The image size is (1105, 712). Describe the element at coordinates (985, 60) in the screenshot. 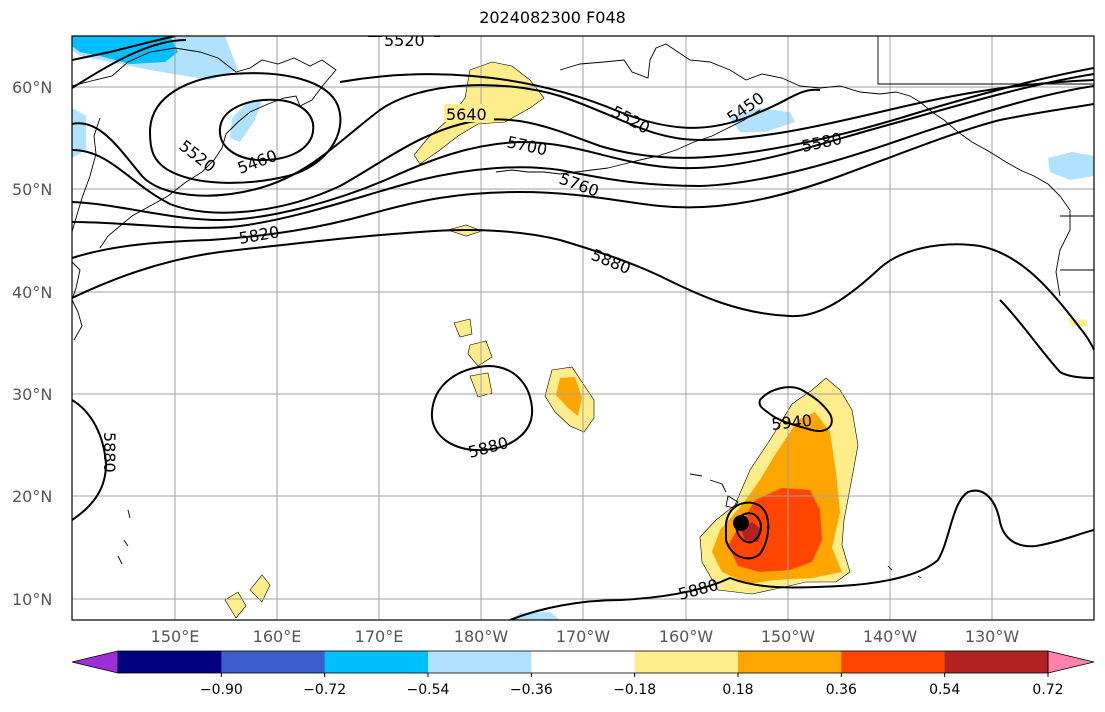

I see `border-canada-alaska` at that location.